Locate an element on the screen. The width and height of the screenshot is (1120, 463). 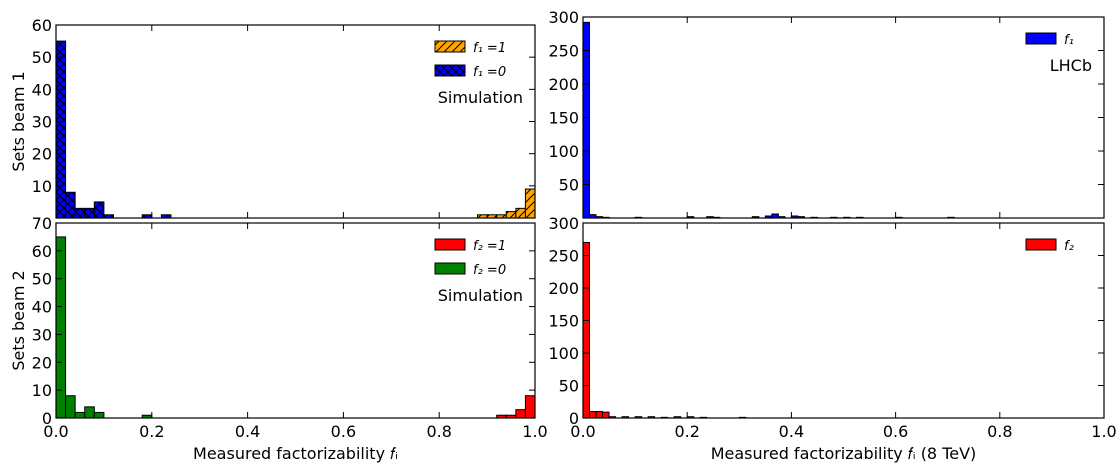
legend-label: f₂ =0 is located at coordinates (489, 270).